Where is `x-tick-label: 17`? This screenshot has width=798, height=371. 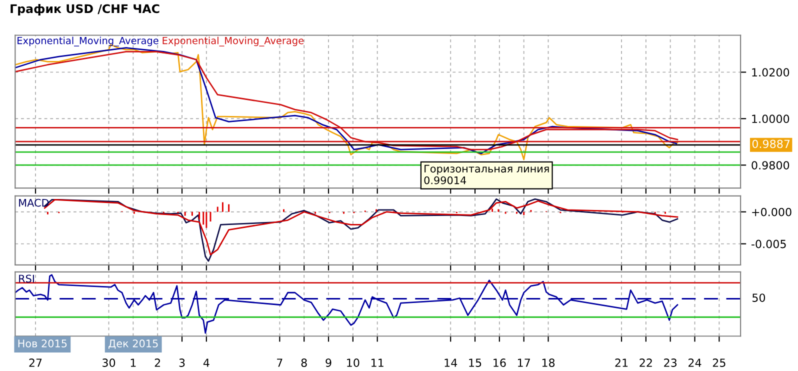 x-tick-label: 17 is located at coordinates (524, 362).